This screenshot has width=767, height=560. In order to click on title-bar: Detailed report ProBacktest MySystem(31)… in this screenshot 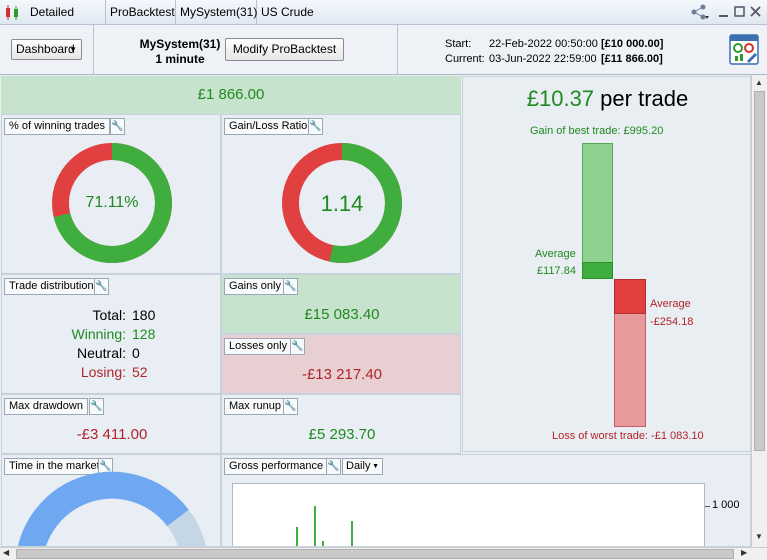, I will do `click(383, 22)`.